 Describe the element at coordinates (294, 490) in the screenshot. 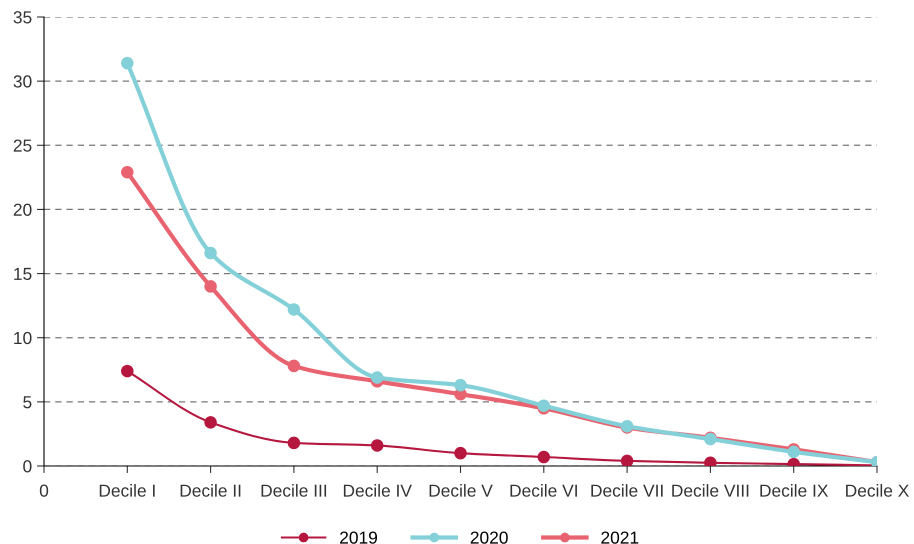

I see `x-tick-label: Decile III` at that location.